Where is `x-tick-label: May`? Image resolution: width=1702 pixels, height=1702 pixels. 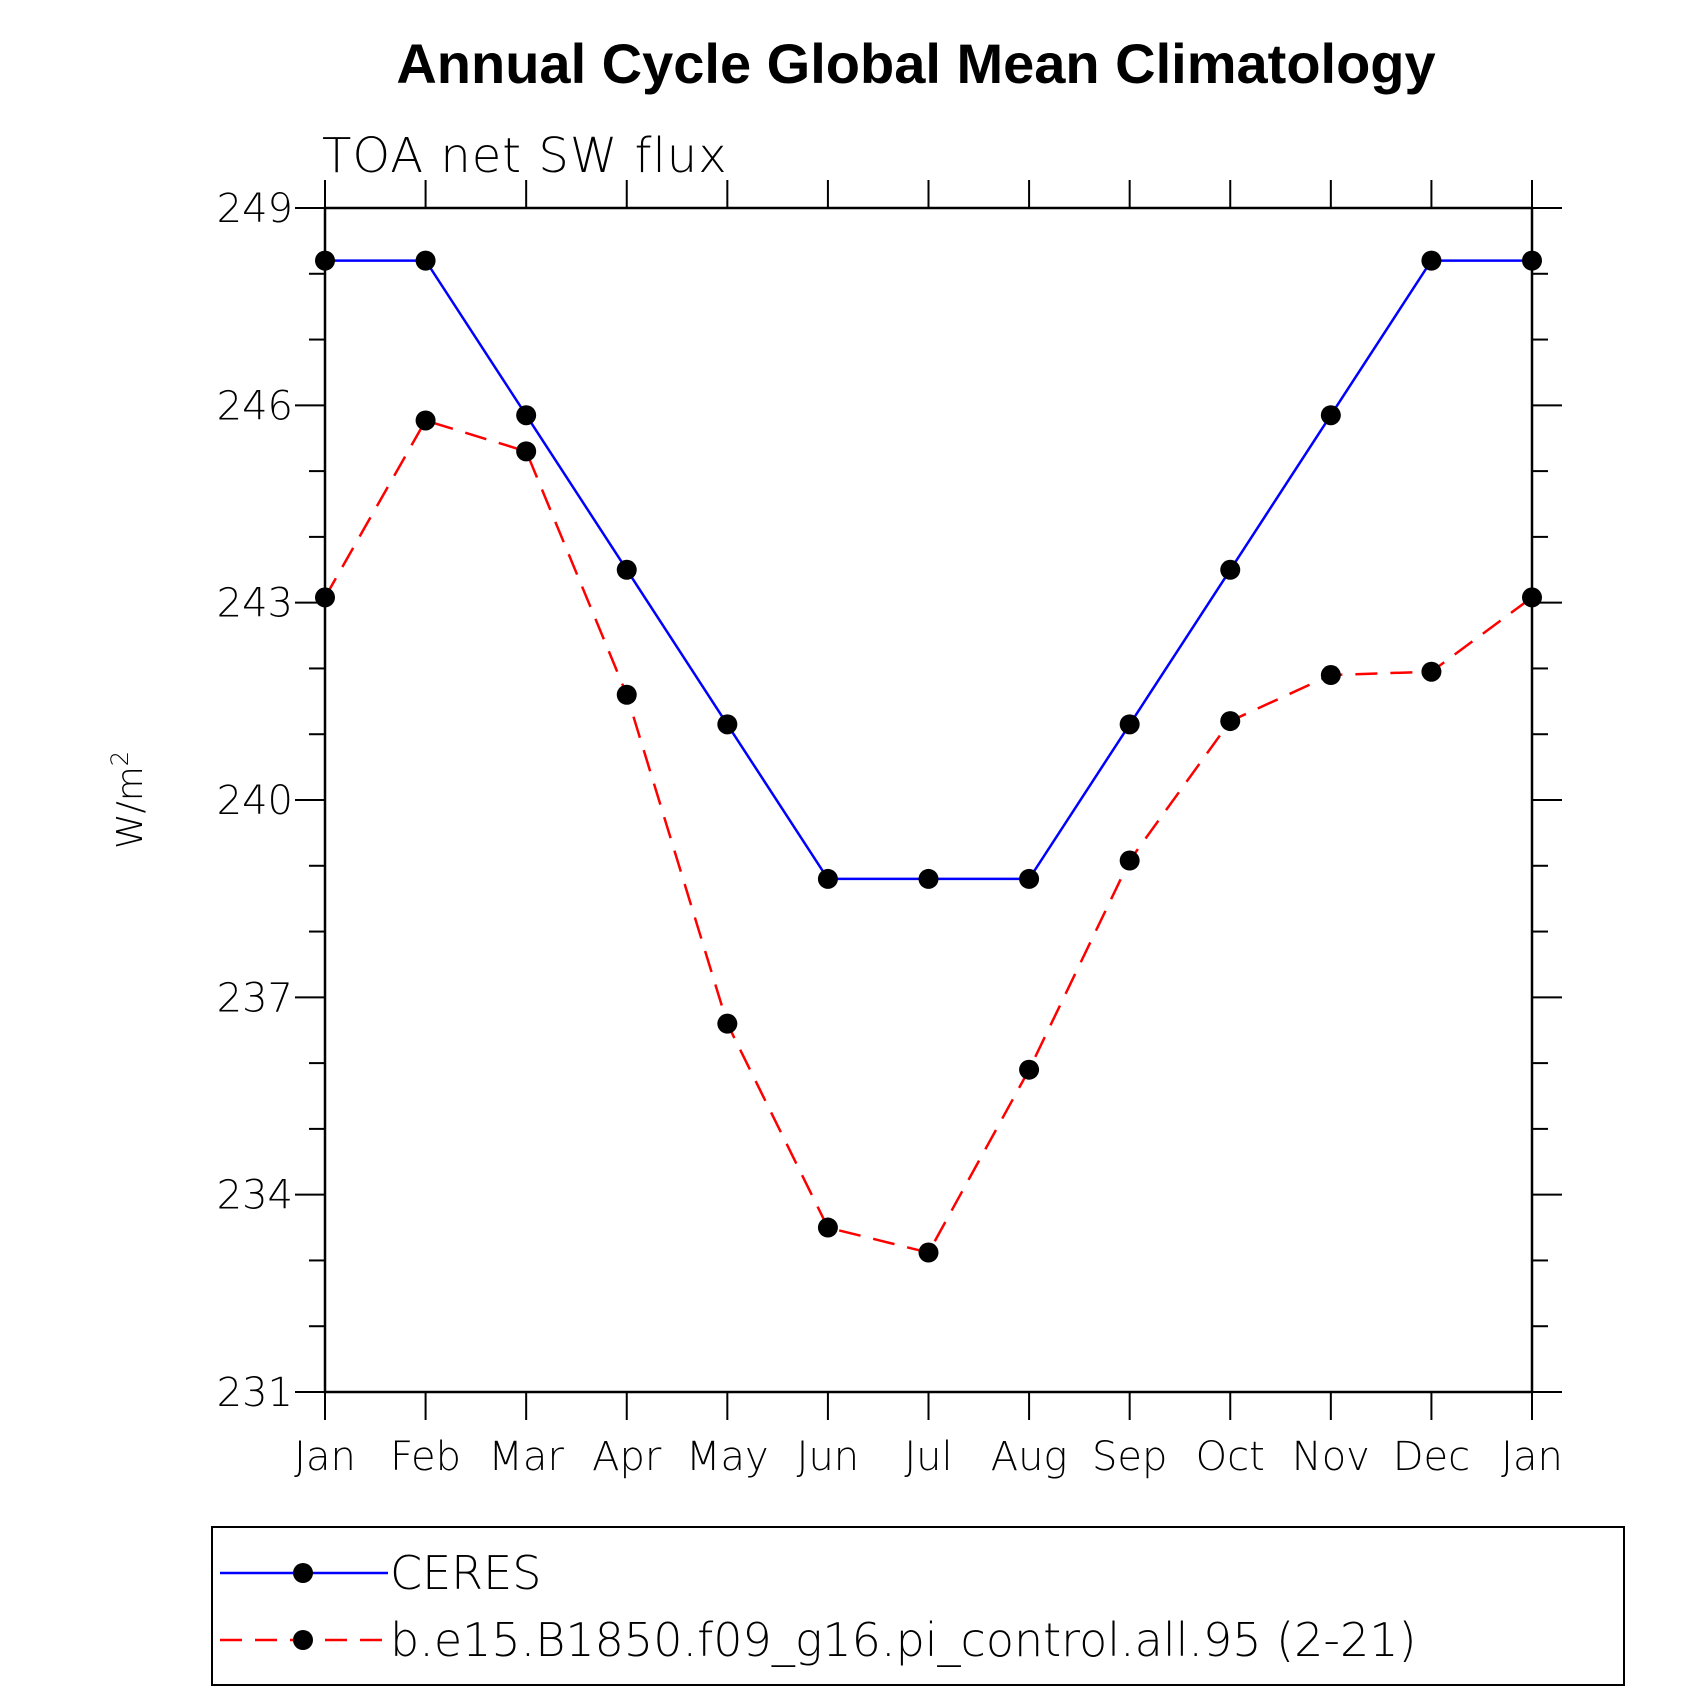
x-tick-label: May is located at coordinates (727, 1457).